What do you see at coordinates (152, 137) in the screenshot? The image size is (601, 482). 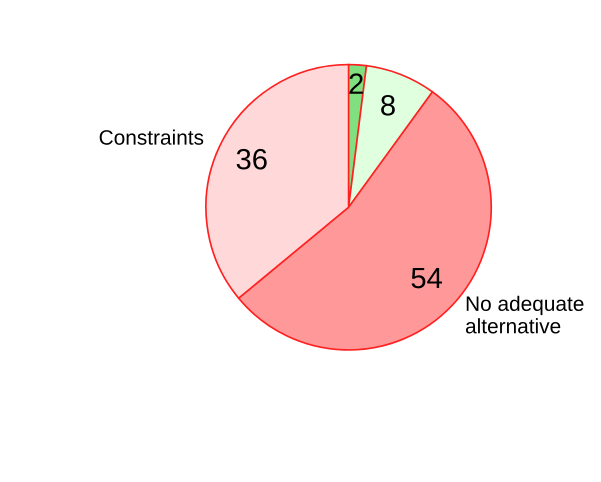 I see `slice-label: Constraints` at bounding box center [152, 137].